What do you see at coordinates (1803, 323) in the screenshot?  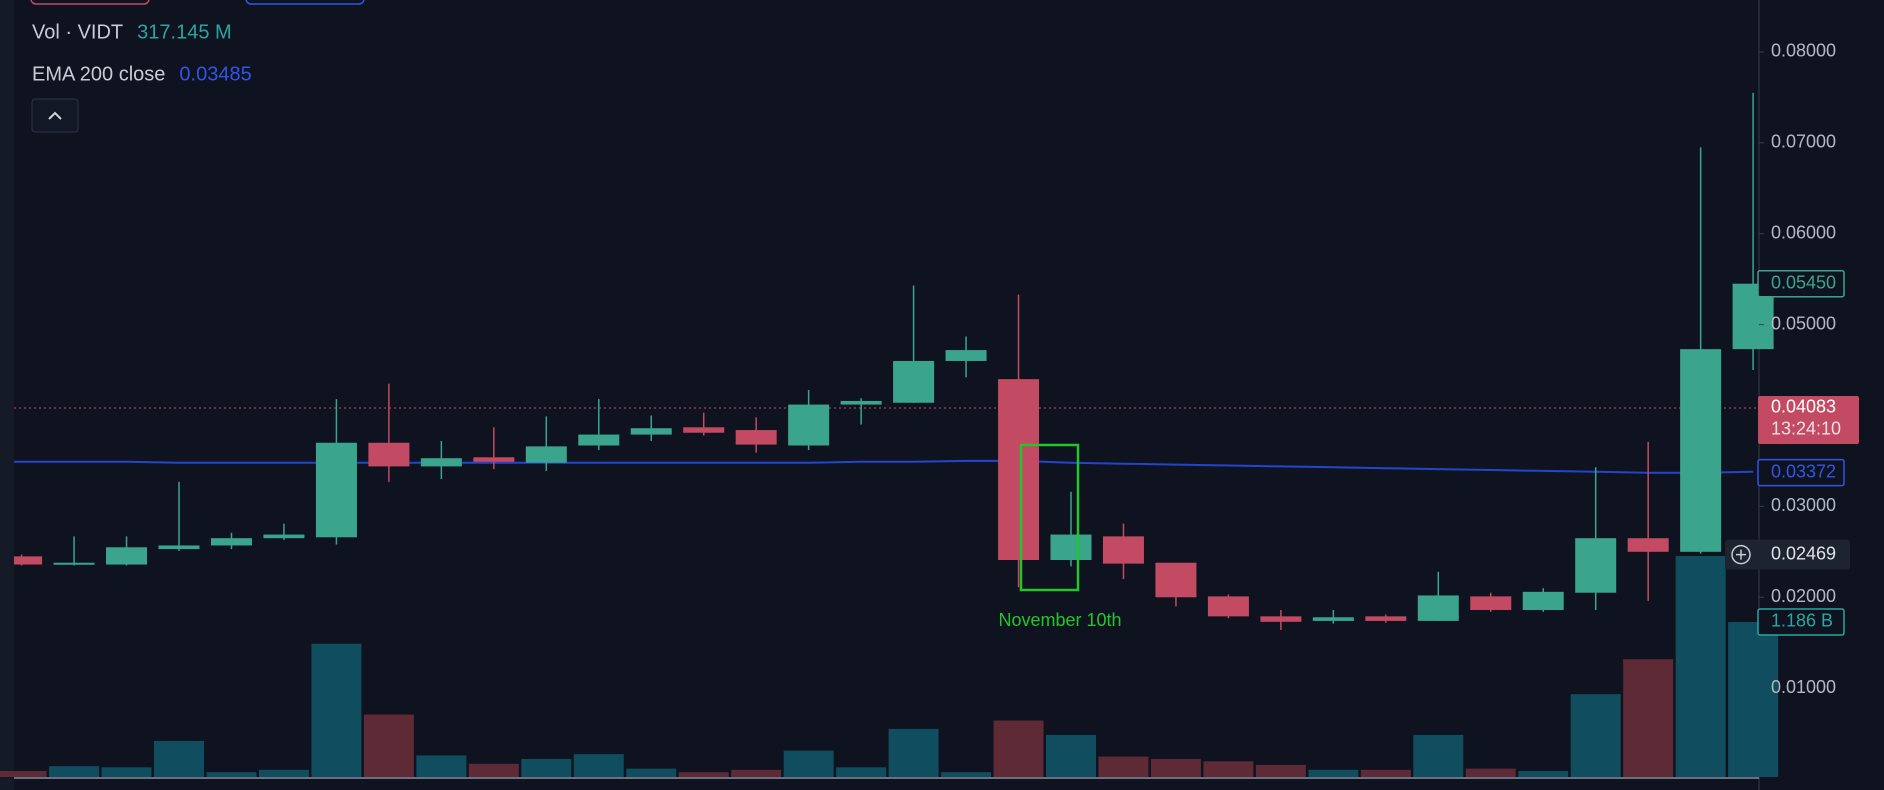 I see `y-tick-label: 0.05000` at bounding box center [1803, 323].